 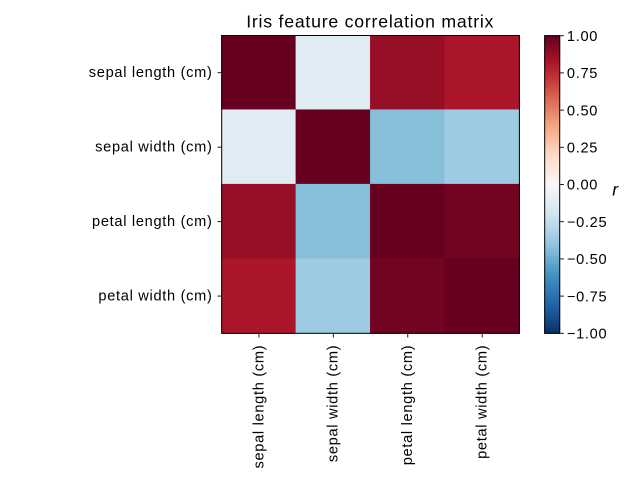 I want to click on svg-text: −1.00, so click(x=587, y=335).